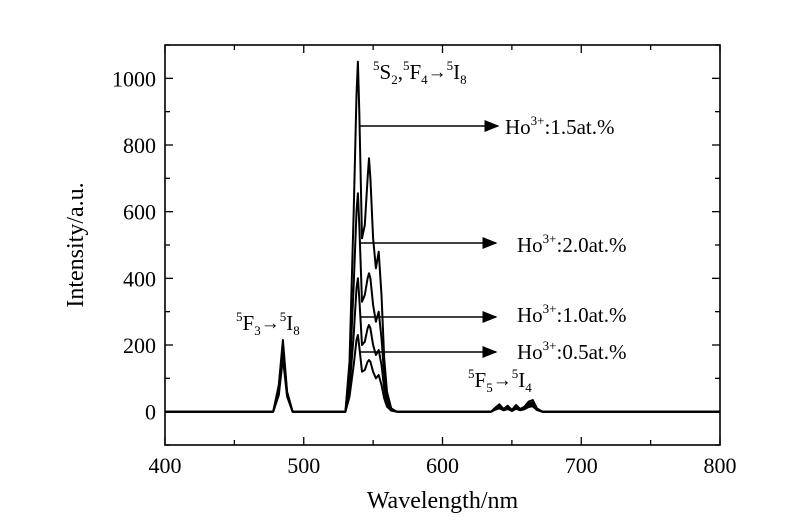  What do you see at coordinates (150, 412) in the screenshot?
I see `y-tick-label: 0` at bounding box center [150, 412].